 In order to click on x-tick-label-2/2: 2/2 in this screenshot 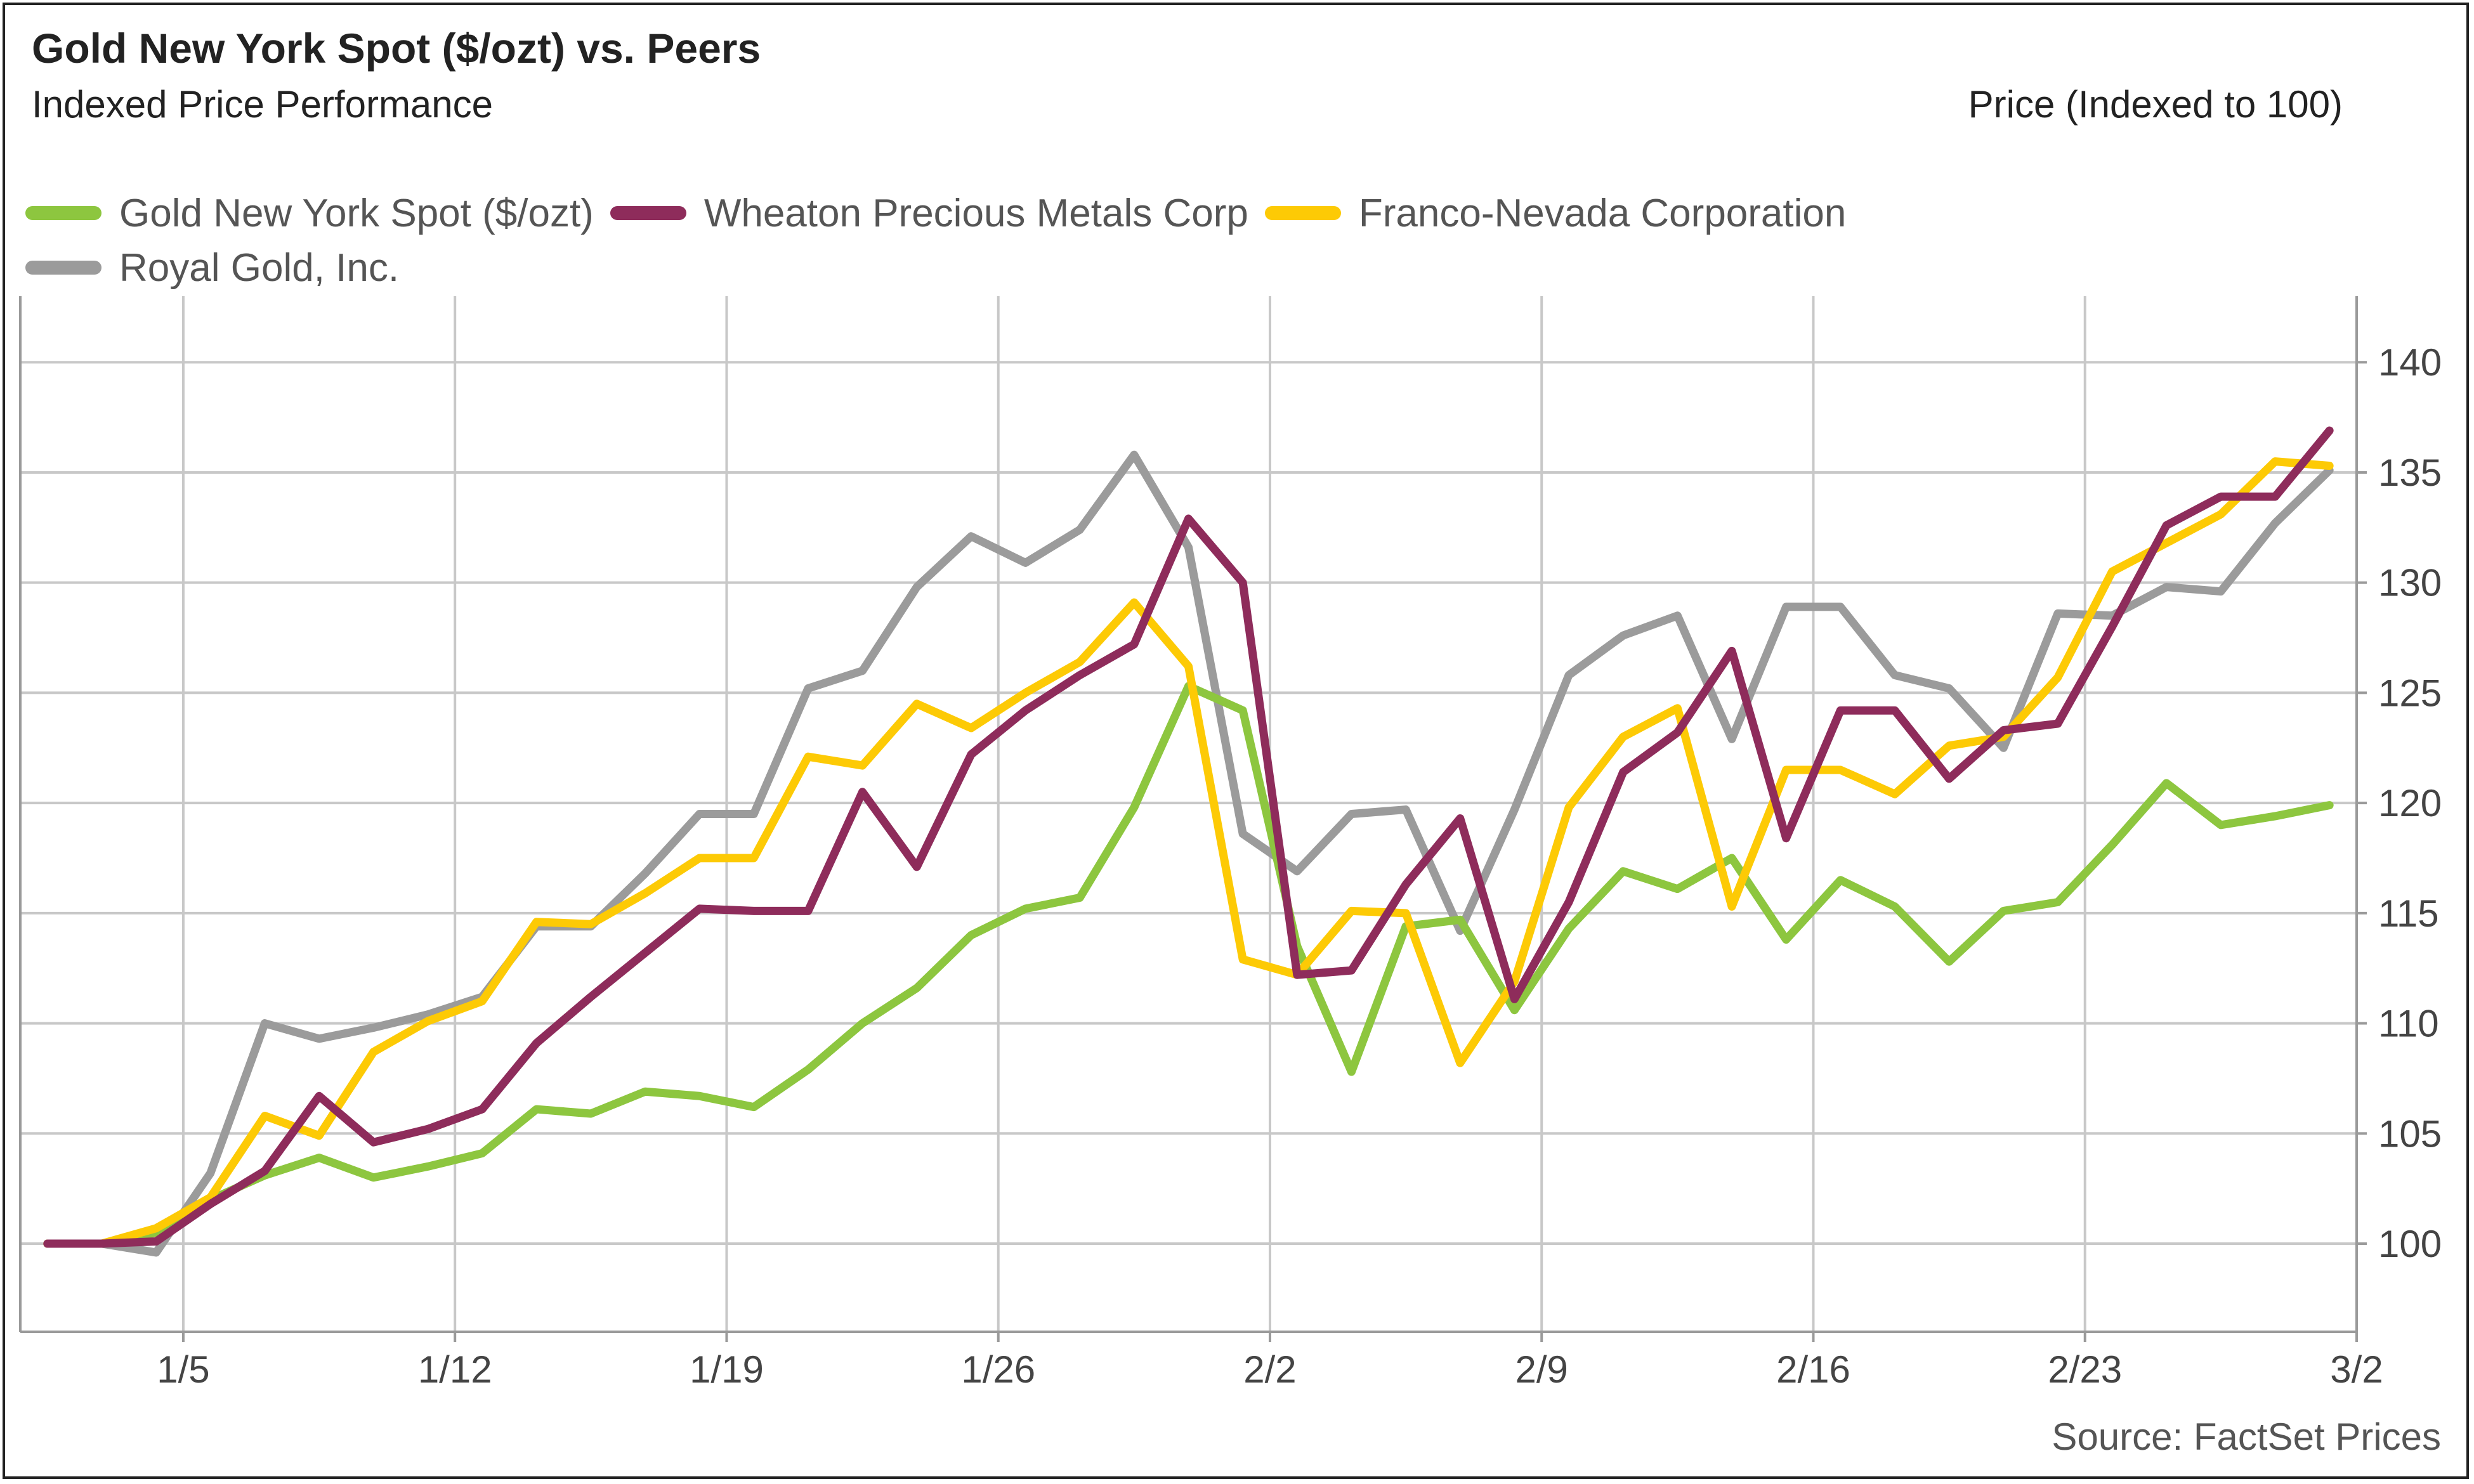, I will do `click(1269, 1369)`.